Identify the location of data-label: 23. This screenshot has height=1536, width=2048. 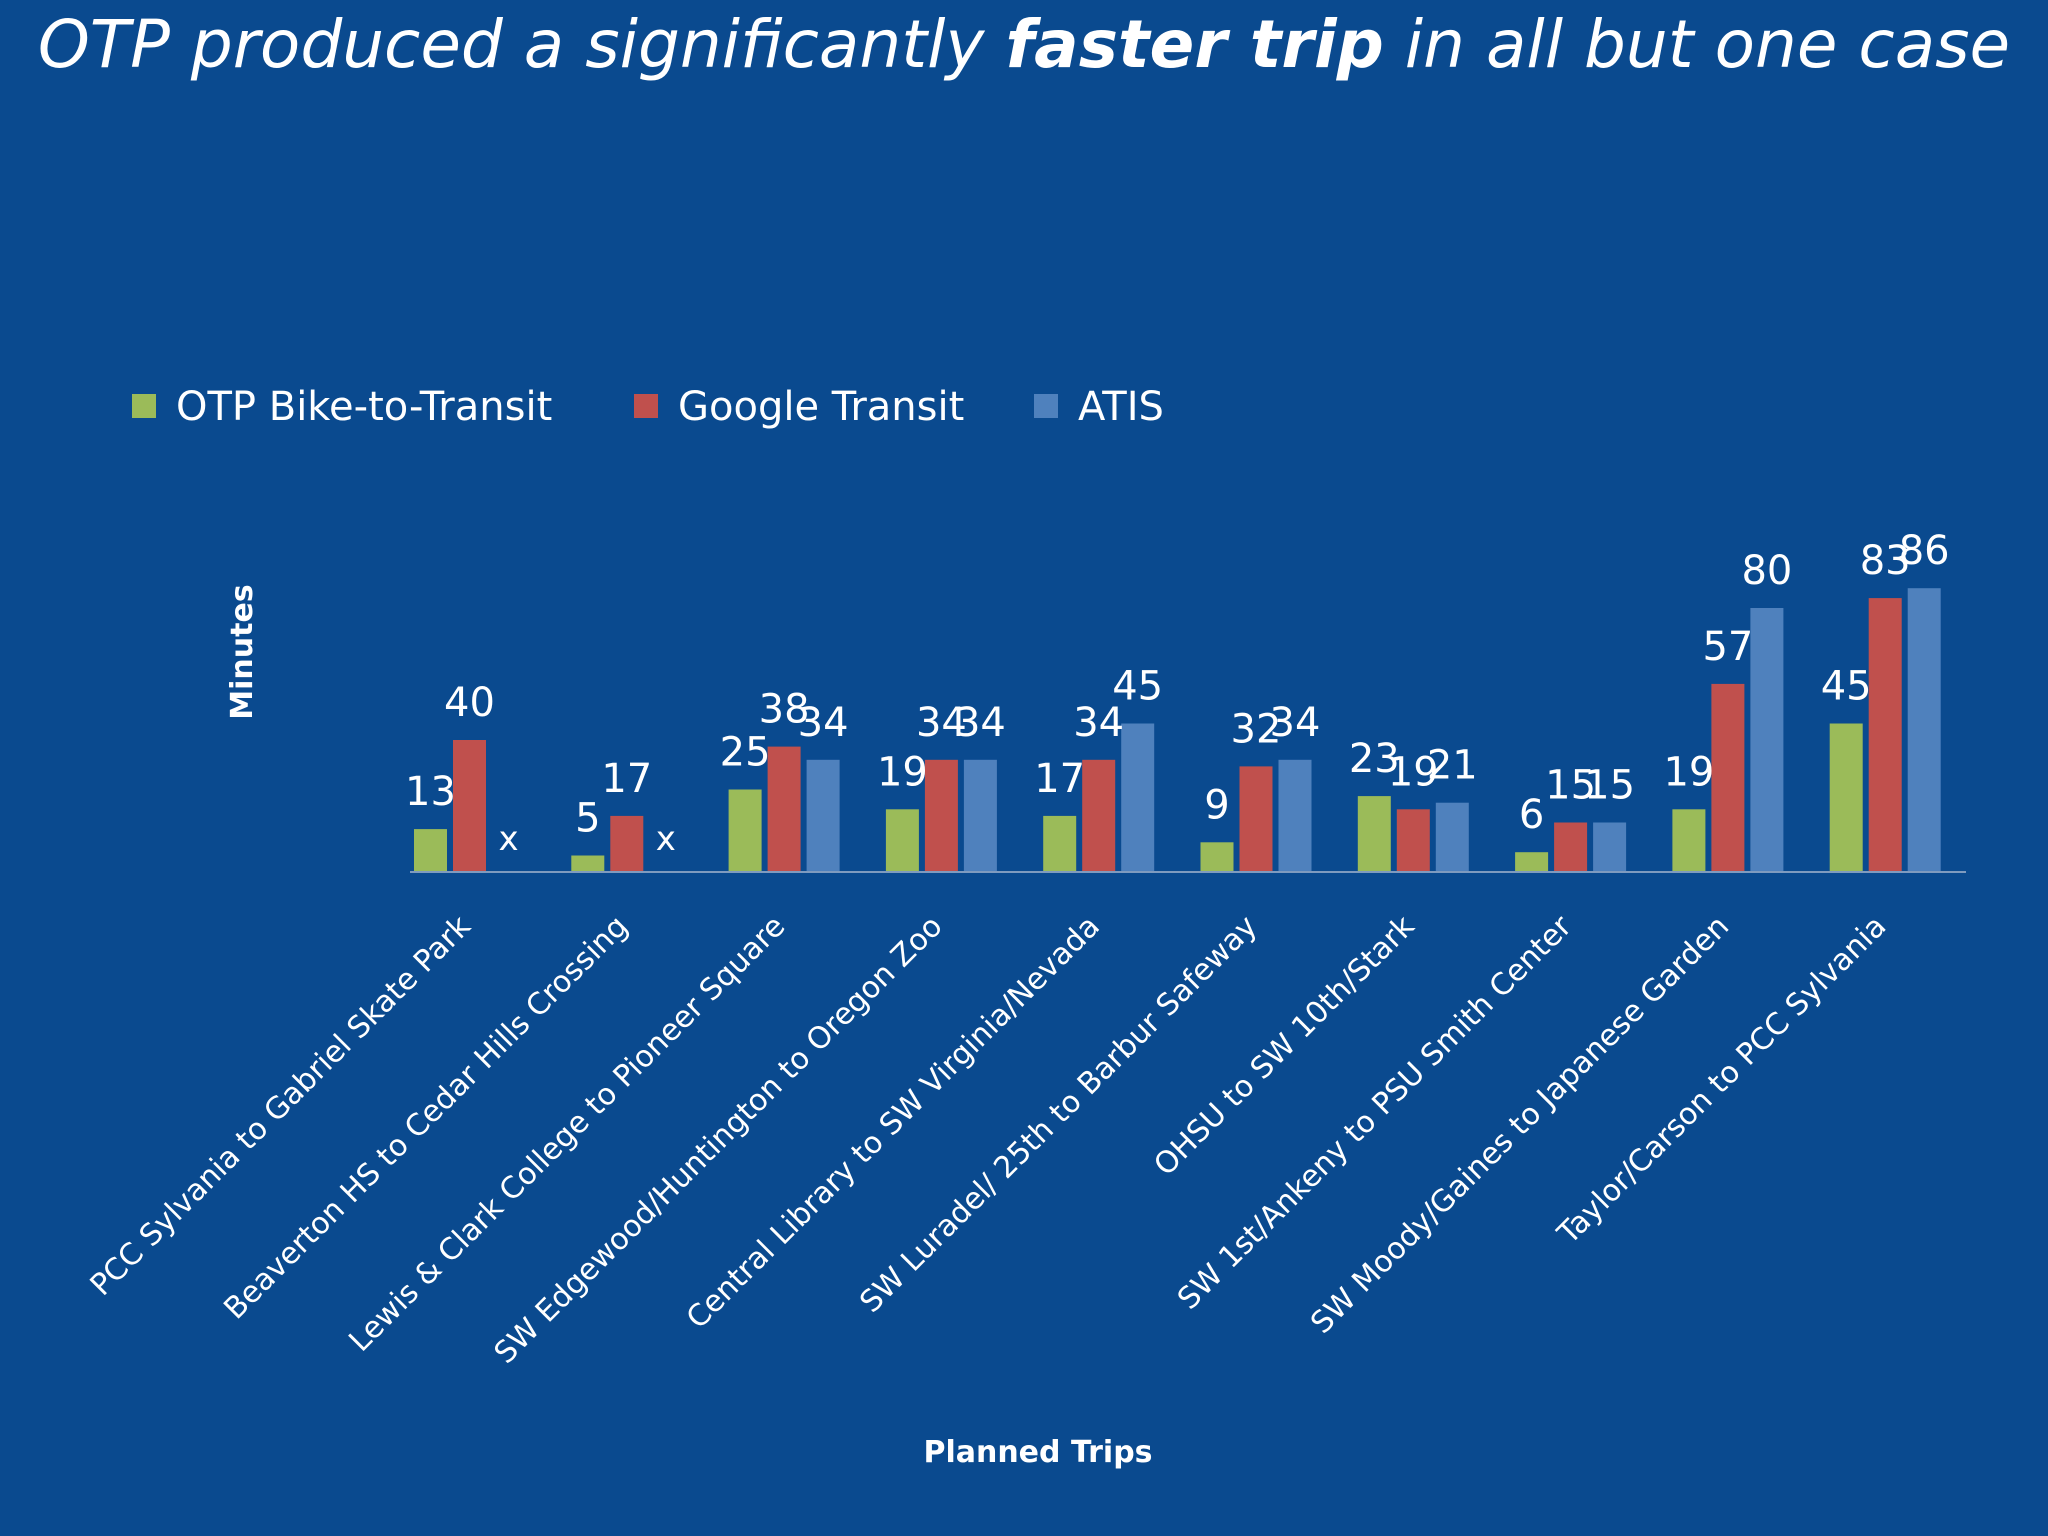
(1374, 759).